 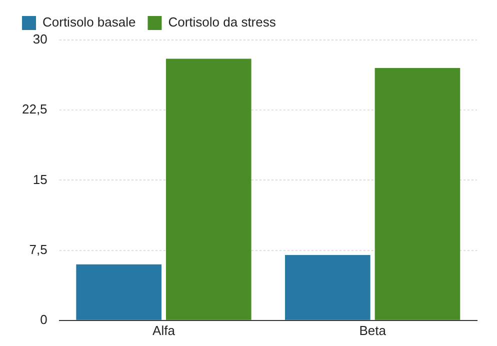 I want to click on y-tick-label: 0, so click(x=44, y=319).